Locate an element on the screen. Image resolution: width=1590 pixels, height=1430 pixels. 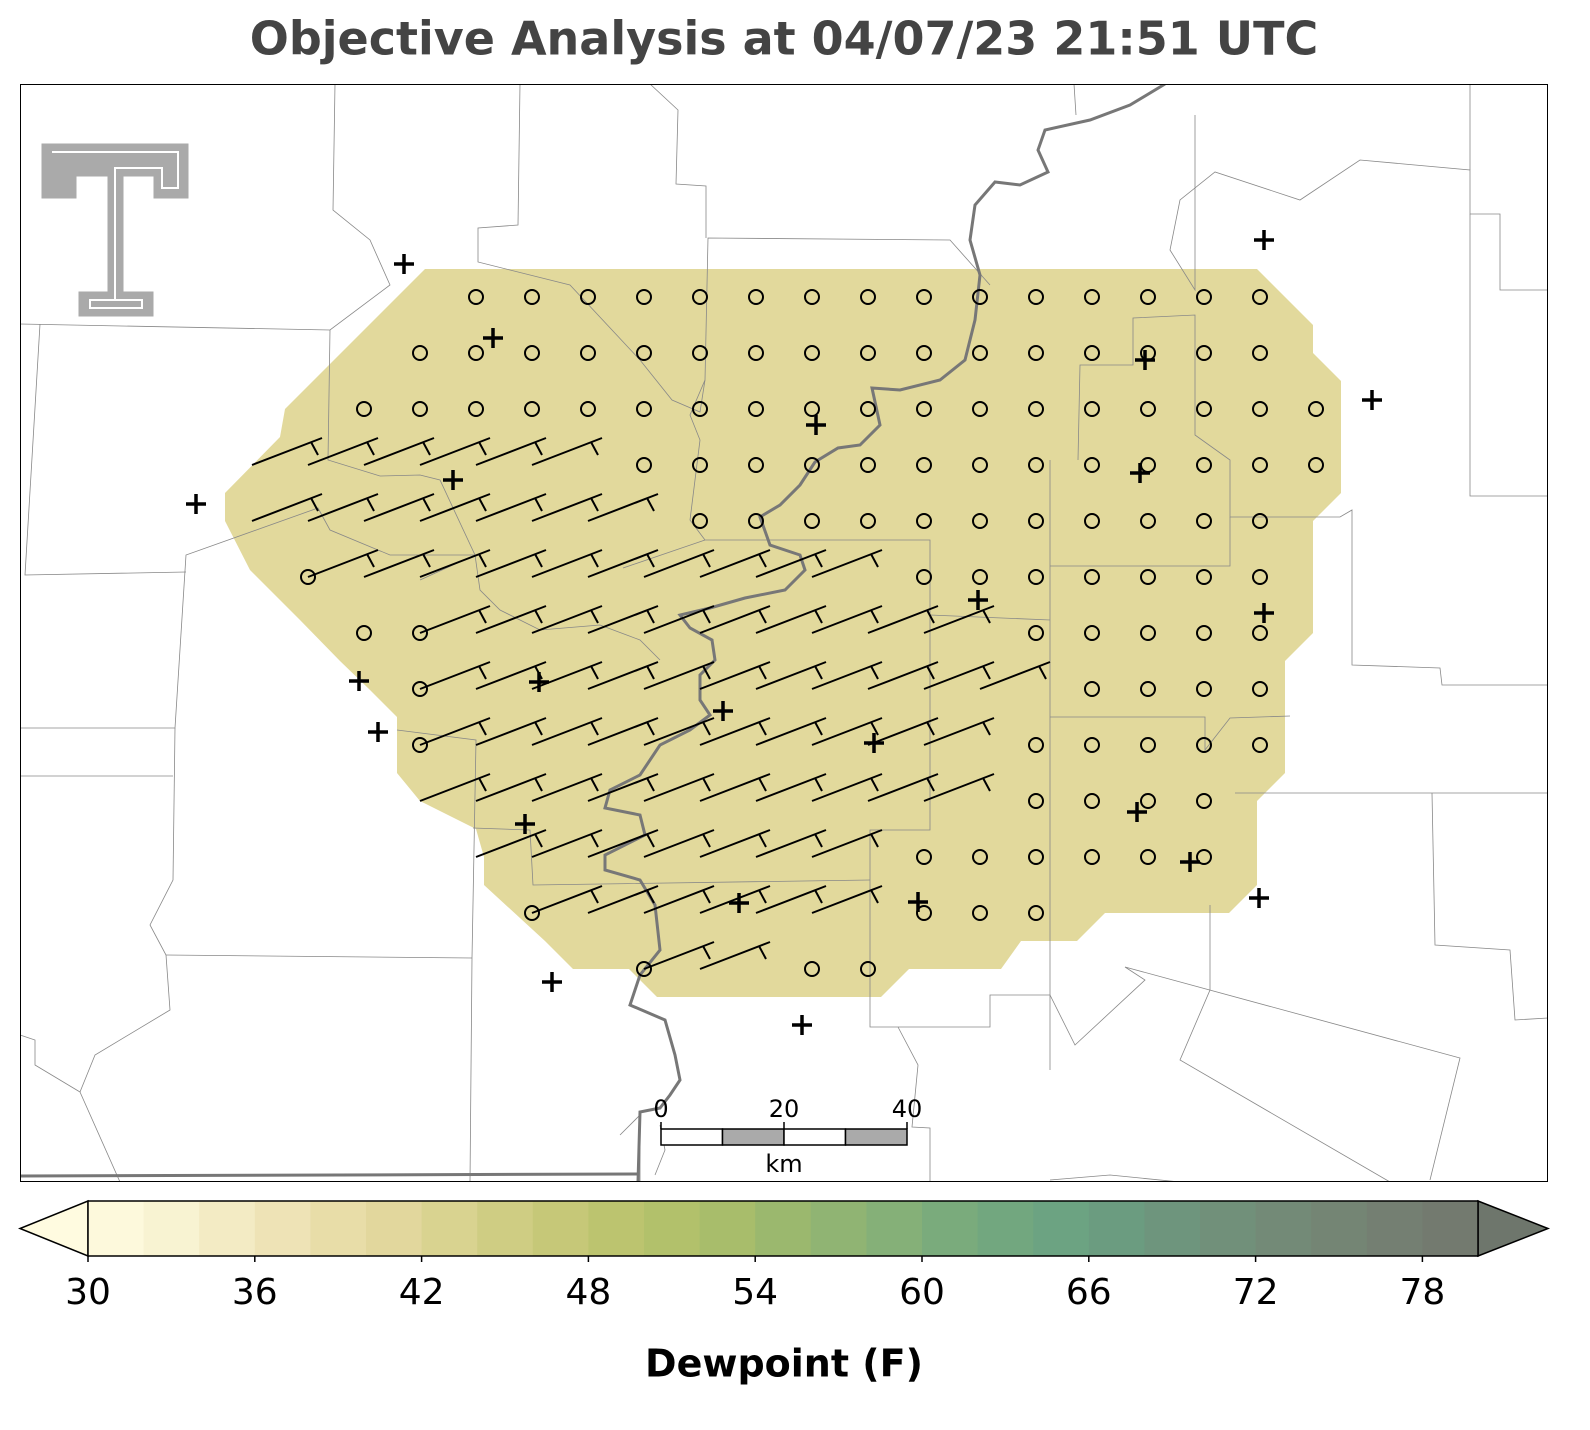
colorbar-frame is located at coordinates (783, 1228).